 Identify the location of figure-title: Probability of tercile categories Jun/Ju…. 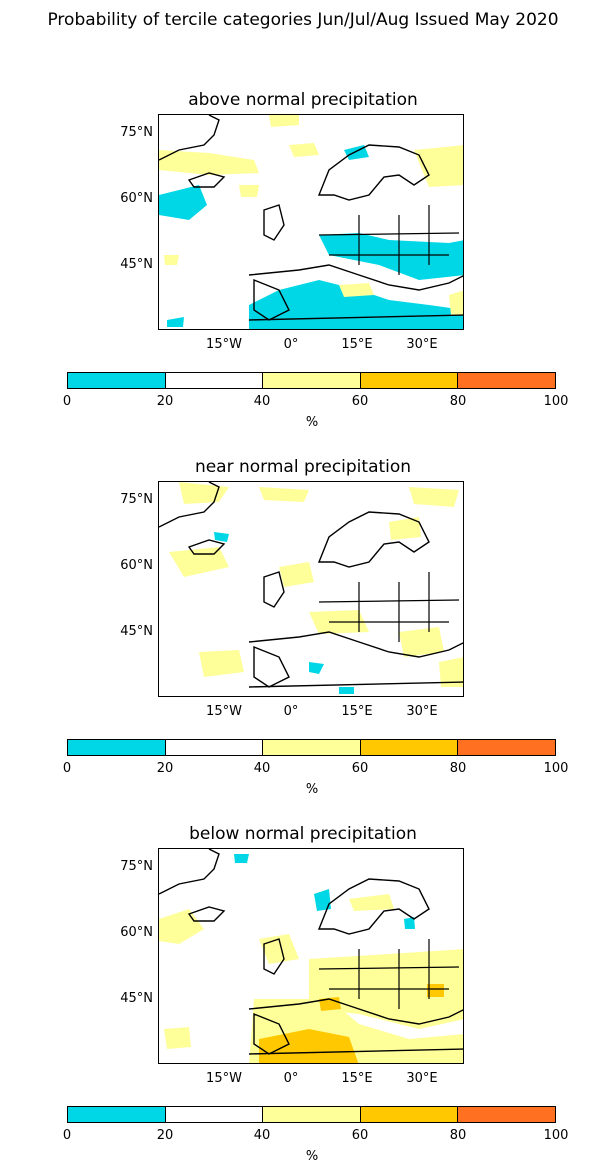
(303, 20).